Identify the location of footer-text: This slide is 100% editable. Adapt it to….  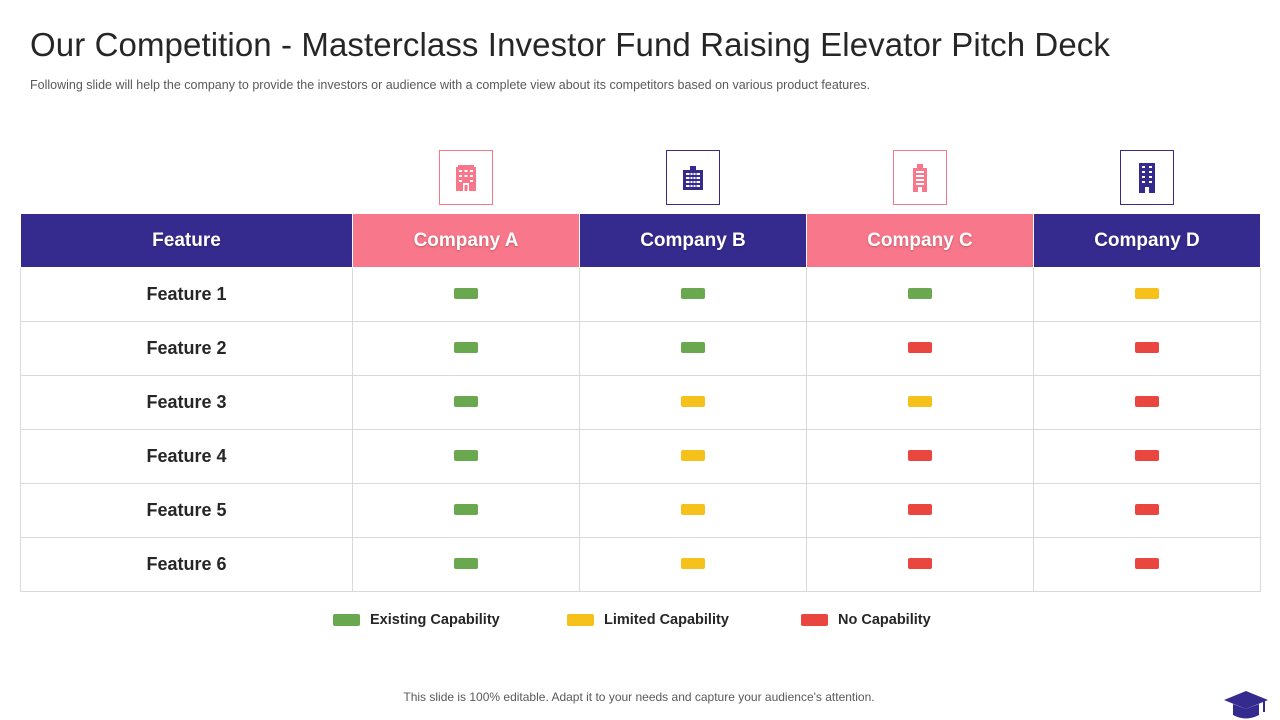
(639, 697).